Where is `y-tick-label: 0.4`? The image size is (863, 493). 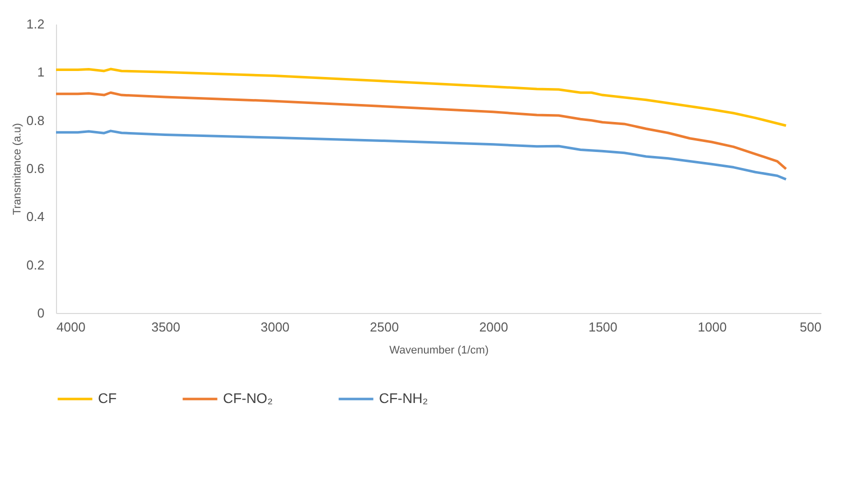
y-tick-label: 0.4 is located at coordinates (35, 216).